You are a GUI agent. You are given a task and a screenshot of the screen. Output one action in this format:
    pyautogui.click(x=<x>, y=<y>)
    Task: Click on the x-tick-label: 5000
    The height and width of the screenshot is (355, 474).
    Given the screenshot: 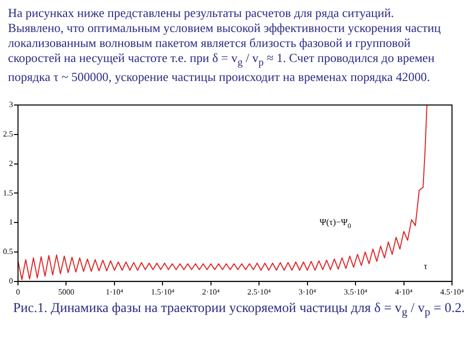 What is the action you would take?
    pyautogui.click(x=66, y=291)
    